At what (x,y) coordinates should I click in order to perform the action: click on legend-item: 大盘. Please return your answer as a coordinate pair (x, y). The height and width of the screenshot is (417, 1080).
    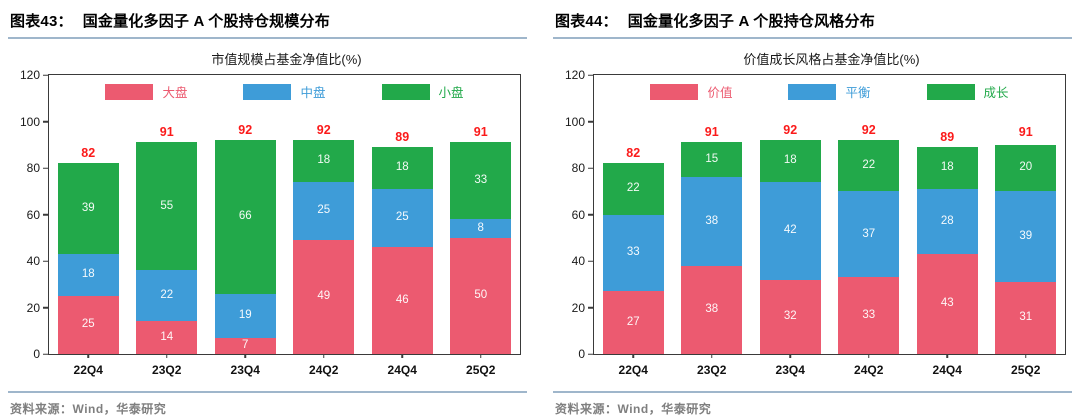
    Looking at the image, I should click on (146, 91).